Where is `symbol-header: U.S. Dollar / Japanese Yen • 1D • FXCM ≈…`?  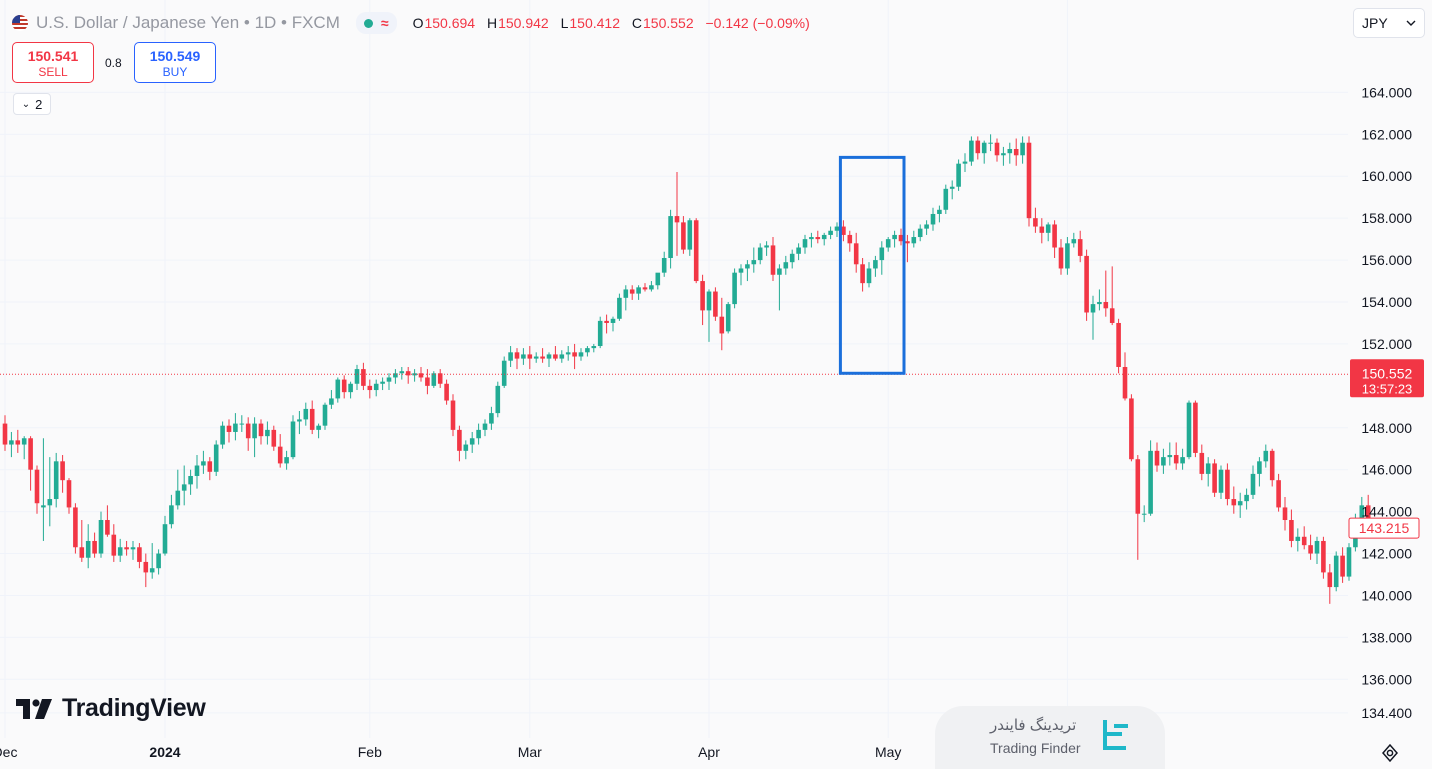
symbol-header: U.S. Dollar / Japanese Yen • 1D • FXCM ≈… is located at coordinates (415, 23).